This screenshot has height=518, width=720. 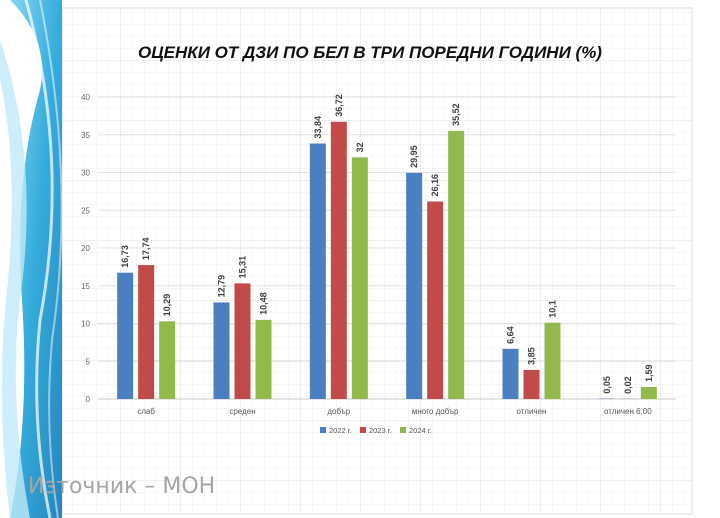 I want to click on y-axis-ticks: 0 5 10 15 20 25 30 35 40, so click(x=85, y=248).